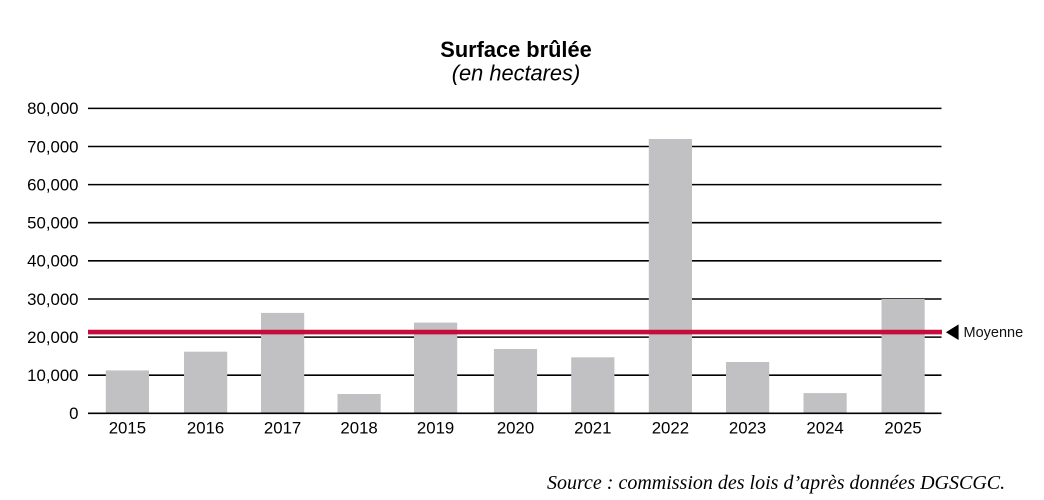 The image size is (1044, 500). I want to click on svg-text: 2019, so click(435, 428).